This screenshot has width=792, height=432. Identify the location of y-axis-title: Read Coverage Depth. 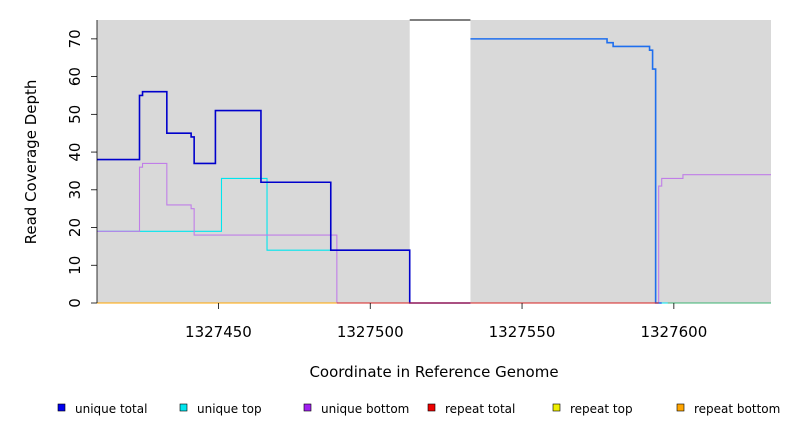
(31, 162).